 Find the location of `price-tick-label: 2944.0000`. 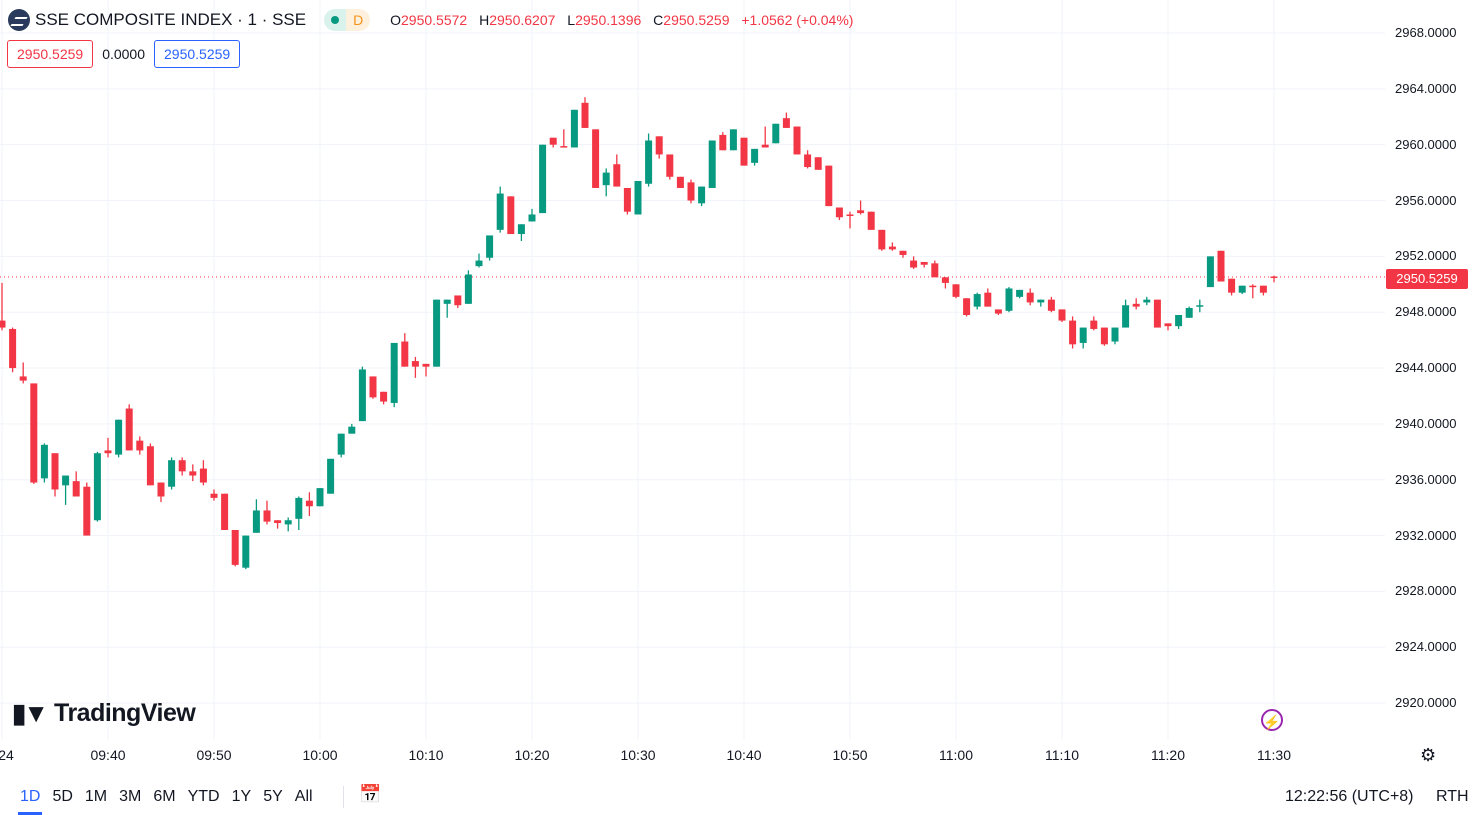

price-tick-label: 2944.0000 is located at coordinates (1426, 368).